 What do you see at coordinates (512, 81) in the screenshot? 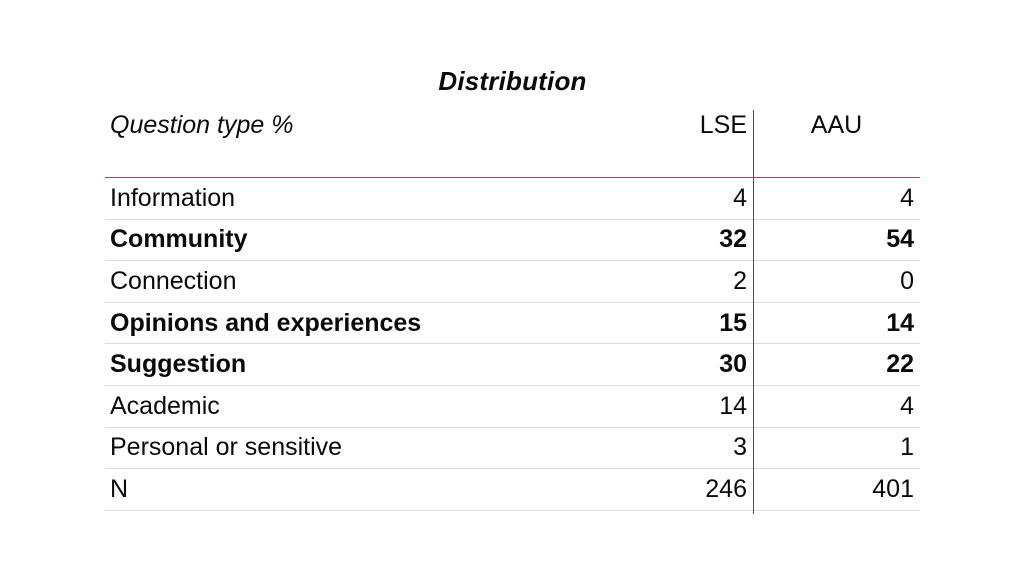
I see `table-title: Distribution` at bounding box center [512, 81].